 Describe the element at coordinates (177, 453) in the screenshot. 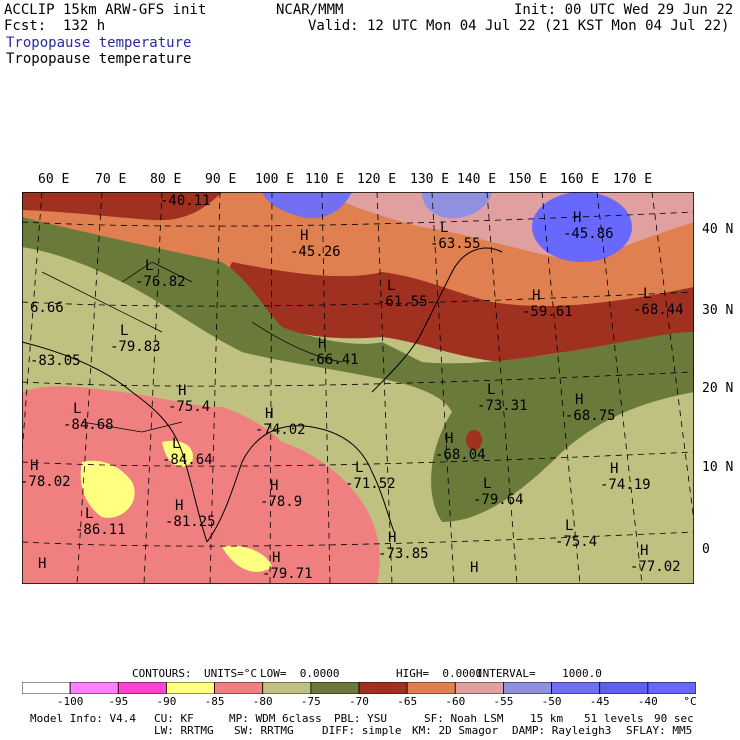

I see `shade-band-85-b` at that location.